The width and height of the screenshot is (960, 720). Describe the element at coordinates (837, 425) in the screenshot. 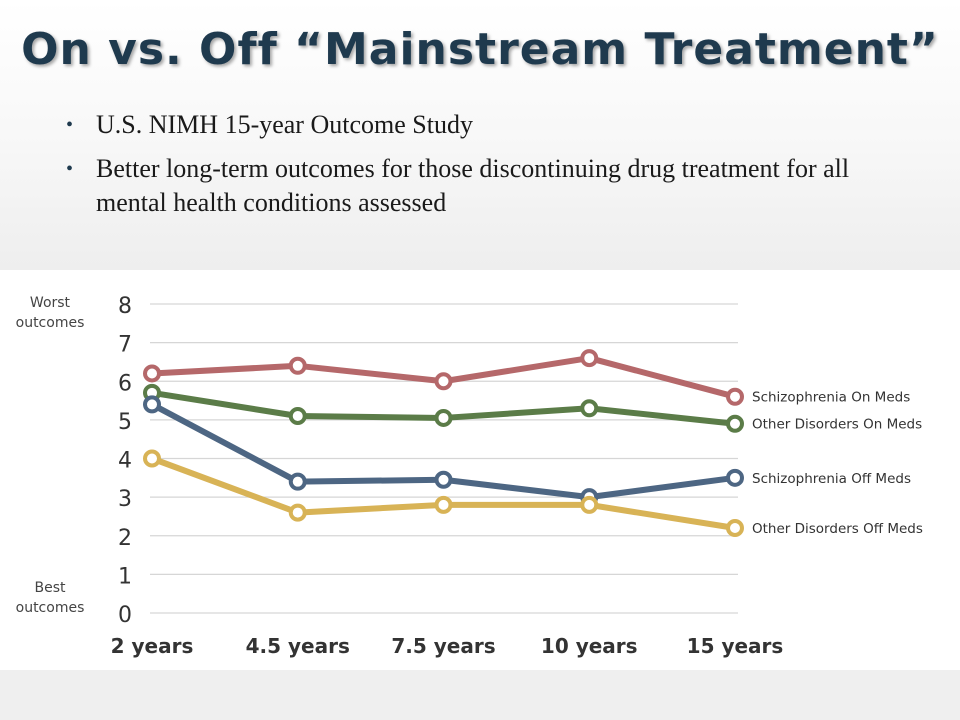

I see `series-label-other-disorders-on-meds: Other Disorders On Meds` at that location.